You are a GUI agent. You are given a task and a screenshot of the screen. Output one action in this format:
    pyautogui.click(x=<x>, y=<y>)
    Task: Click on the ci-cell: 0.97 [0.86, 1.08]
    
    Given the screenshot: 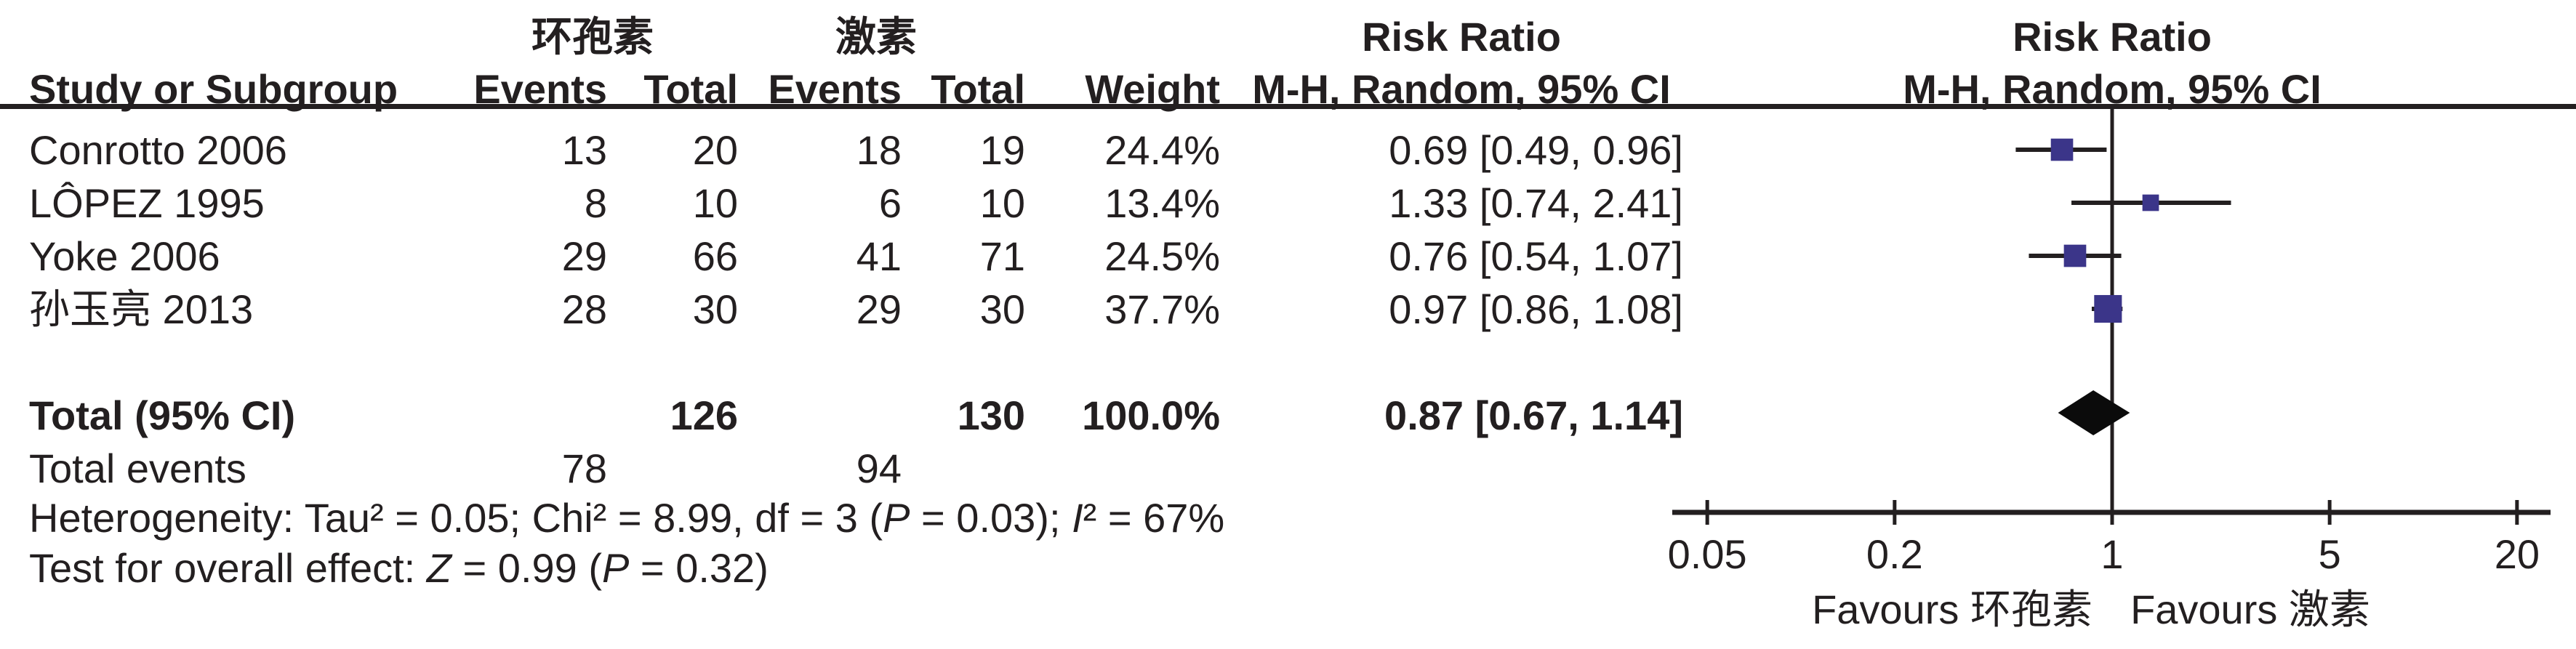 What is the action you would take?
    pyautogui.click(x=1536, y=309)
    